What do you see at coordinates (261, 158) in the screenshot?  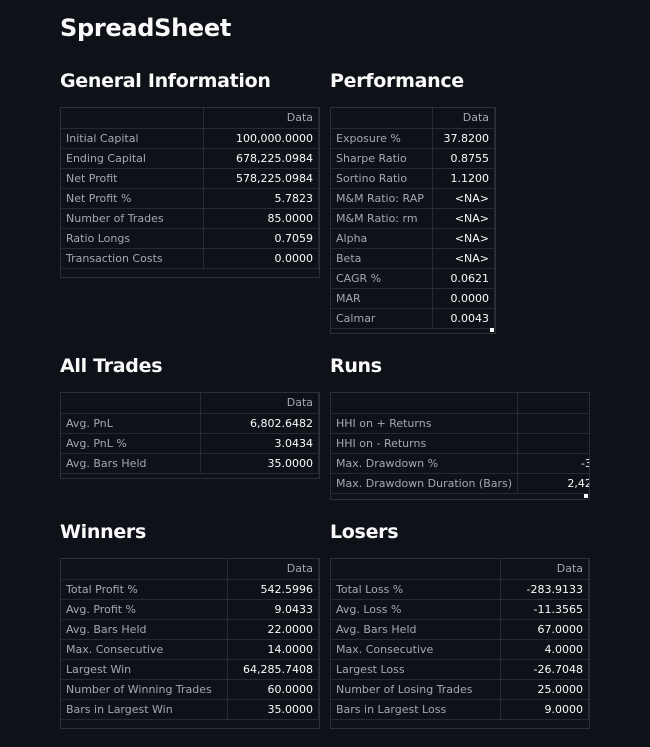 I see `row-value-cell: 678,225.0984` at bounding box center [261, 158].